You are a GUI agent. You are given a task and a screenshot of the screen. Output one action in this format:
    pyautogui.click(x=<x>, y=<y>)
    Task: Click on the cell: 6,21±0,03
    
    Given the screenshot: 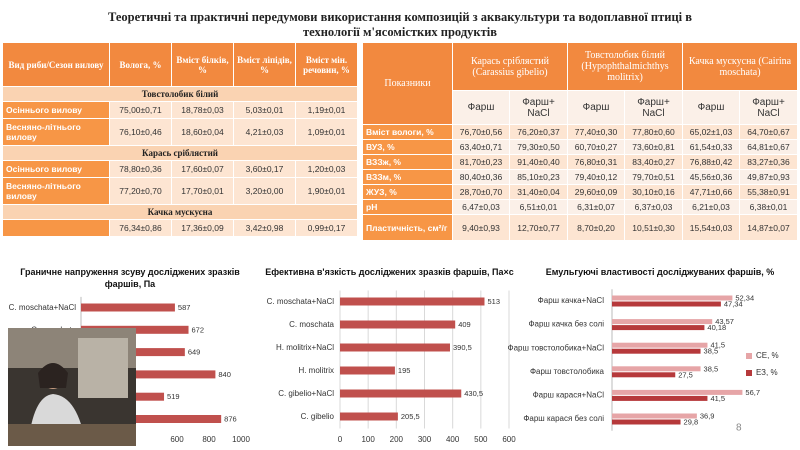 What is the action you would take?
    pyautogui.click(x=711, y=207)
    